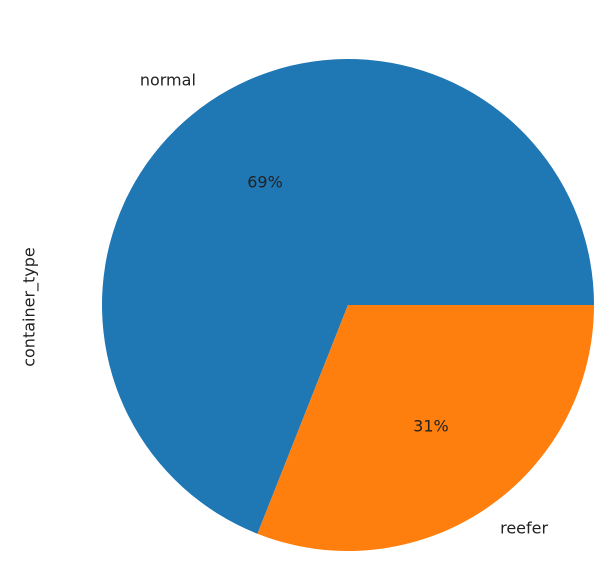 This screenshot has width=603, height=563. Describe the element at coordinates (168, 80) in the screenshot. I see `slice-category-label-normal: normal` at that location.